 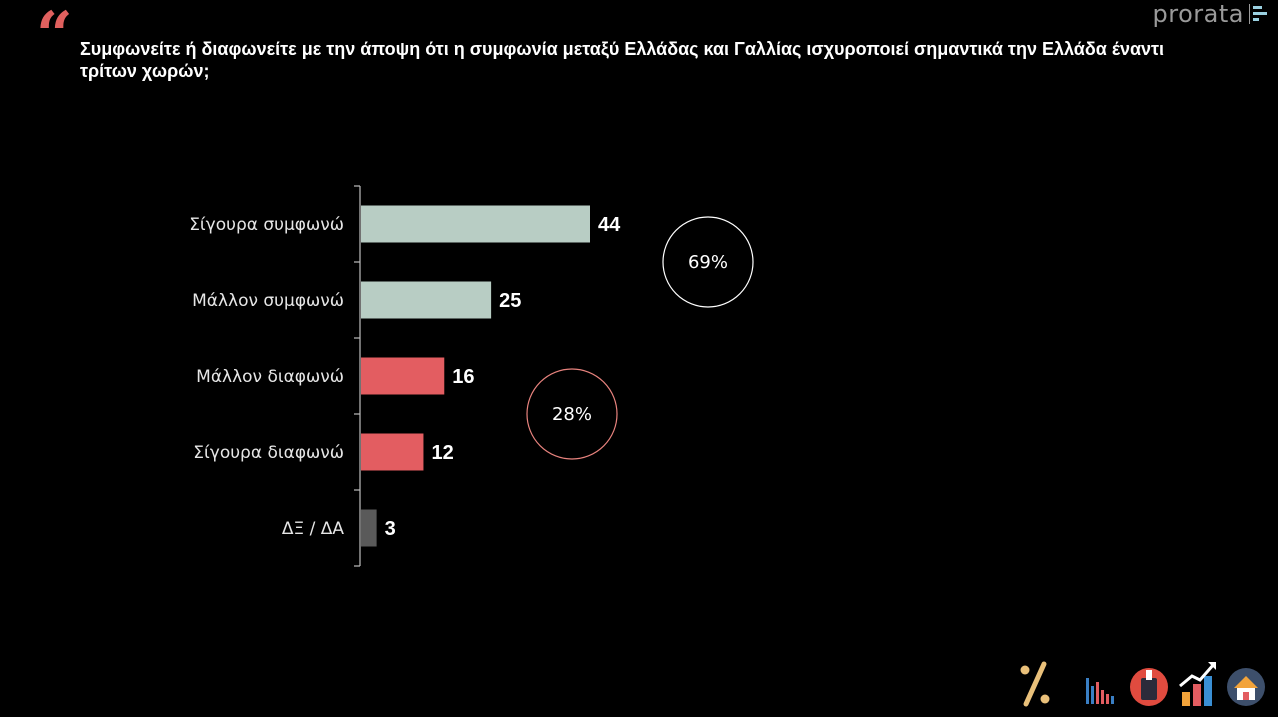 I want to click on category-label: Σίγουρα συμφωνώ, so click(x=266, y=225).